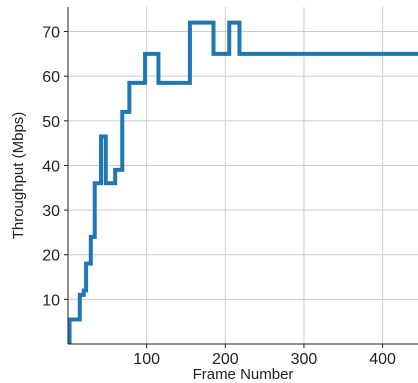  Describe the element at coordinates (304, 359) in the screenshot. I see `x-tick-label: 300` at that location.